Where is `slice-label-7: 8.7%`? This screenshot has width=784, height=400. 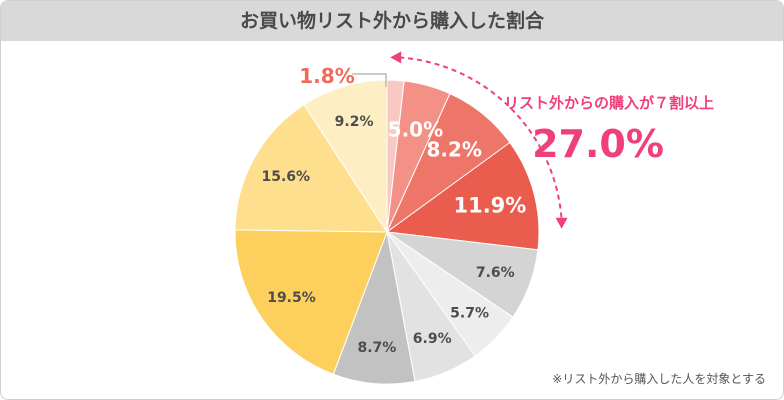
slice-label-7: 8.7% is located at coordinates (376, 348).